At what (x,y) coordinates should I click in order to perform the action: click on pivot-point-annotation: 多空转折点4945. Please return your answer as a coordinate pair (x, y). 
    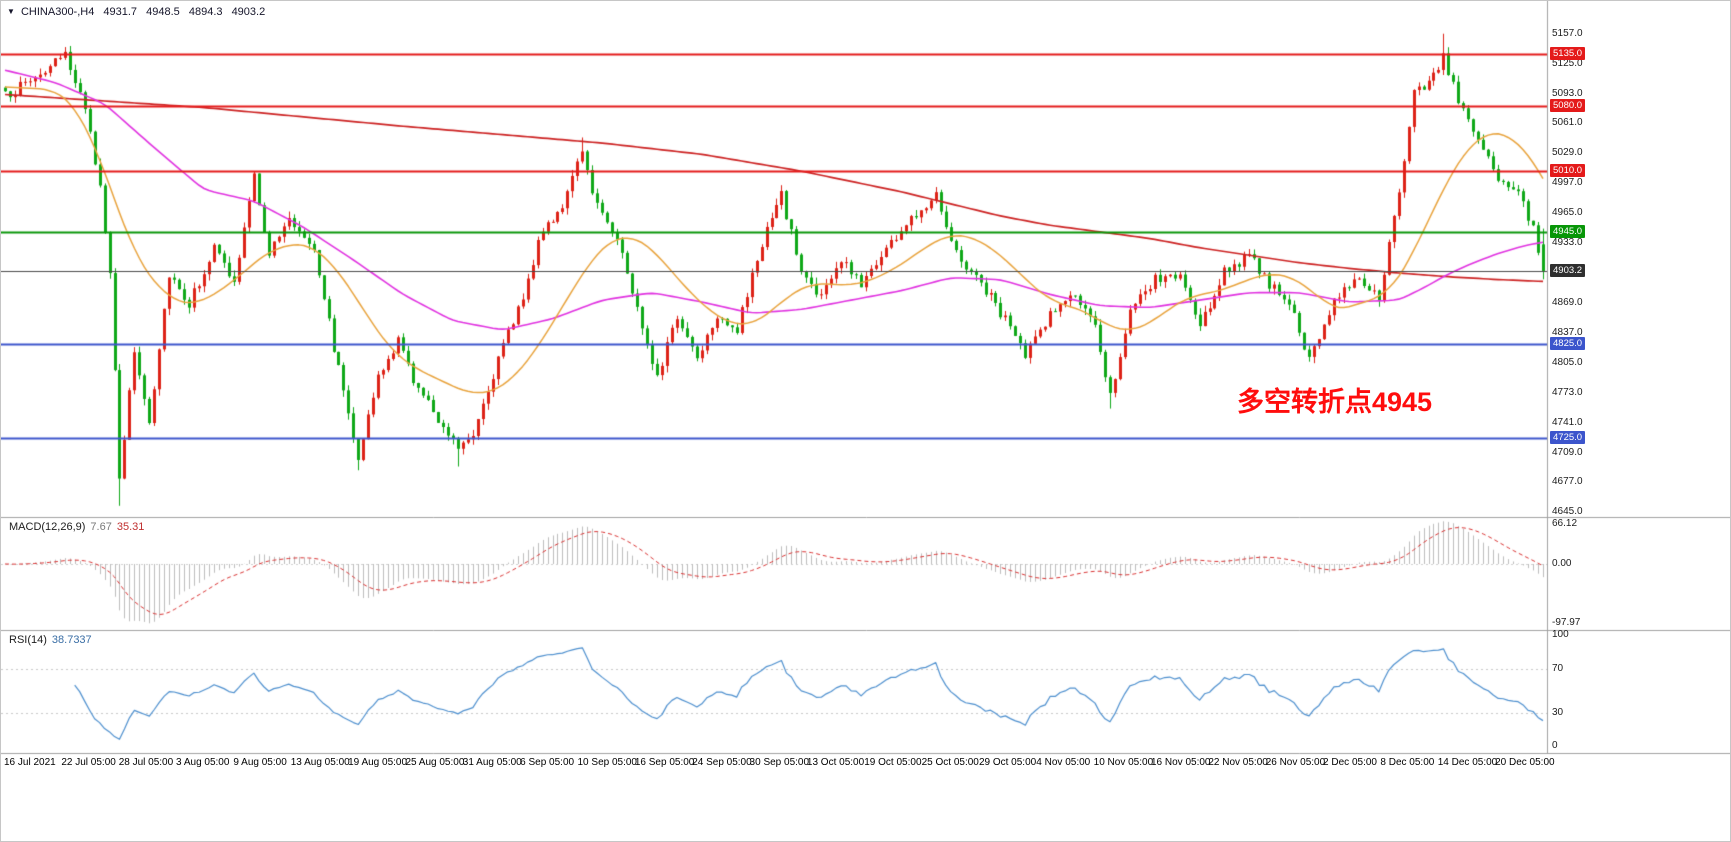
    Looking at the image, I should click on (1335, 402).